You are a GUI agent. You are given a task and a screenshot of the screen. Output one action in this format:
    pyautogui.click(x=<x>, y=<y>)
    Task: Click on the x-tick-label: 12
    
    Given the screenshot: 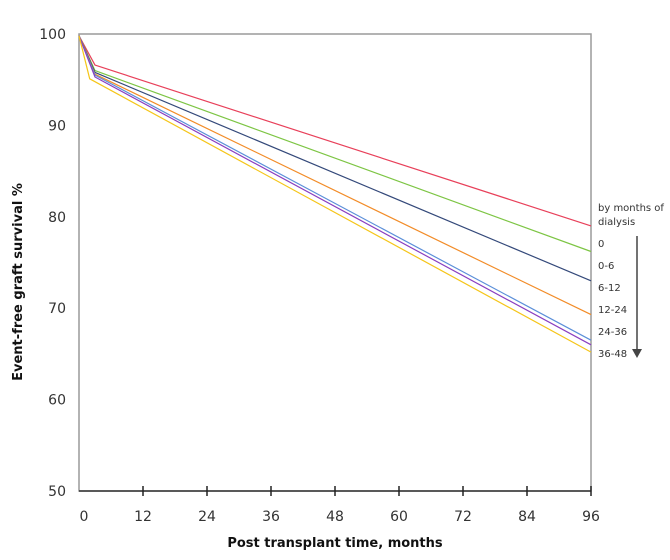 What is the action you would take?
    pyautogui.click(x=143, y=517)
    